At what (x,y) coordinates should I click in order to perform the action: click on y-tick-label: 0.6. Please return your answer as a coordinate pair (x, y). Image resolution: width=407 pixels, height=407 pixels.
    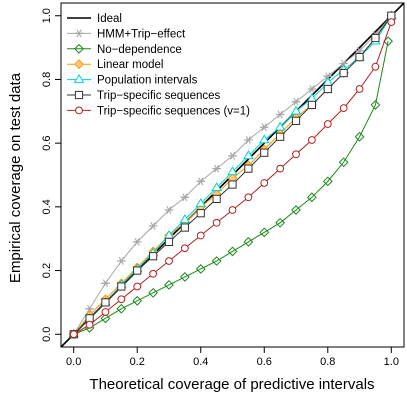
    Looking at the image, I should click on (47, 142).